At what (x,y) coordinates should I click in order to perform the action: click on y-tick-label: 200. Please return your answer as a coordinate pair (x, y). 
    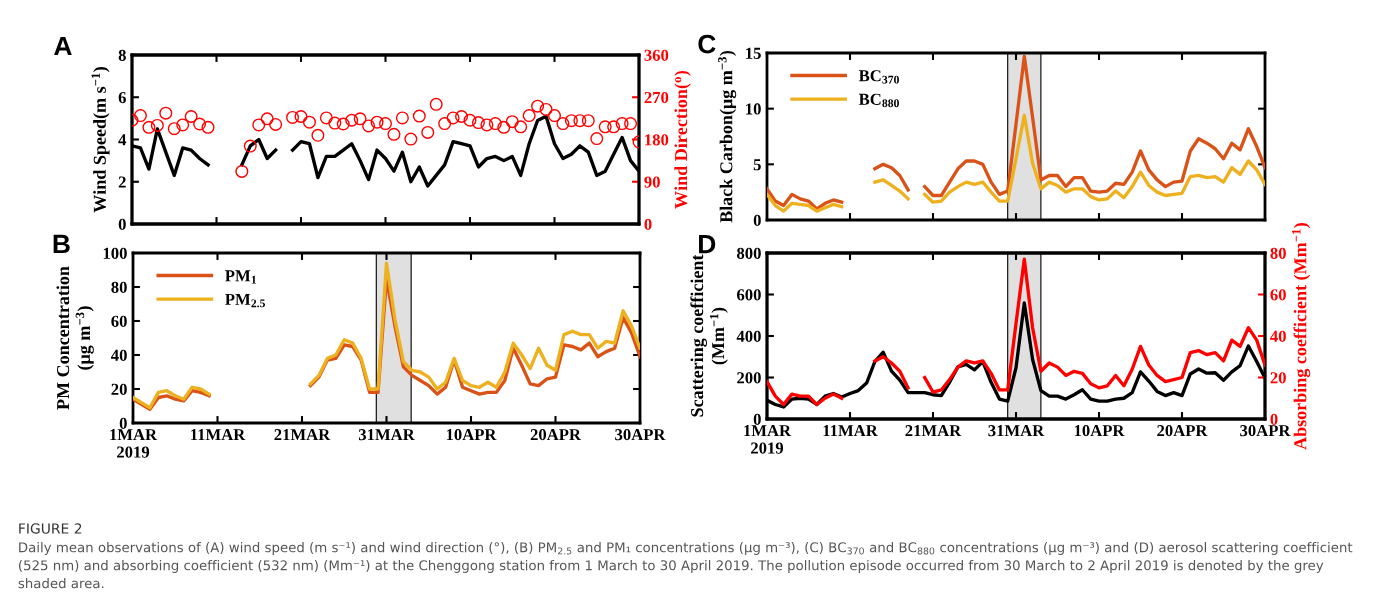
    Looking at the image, I should click on (749, 378).